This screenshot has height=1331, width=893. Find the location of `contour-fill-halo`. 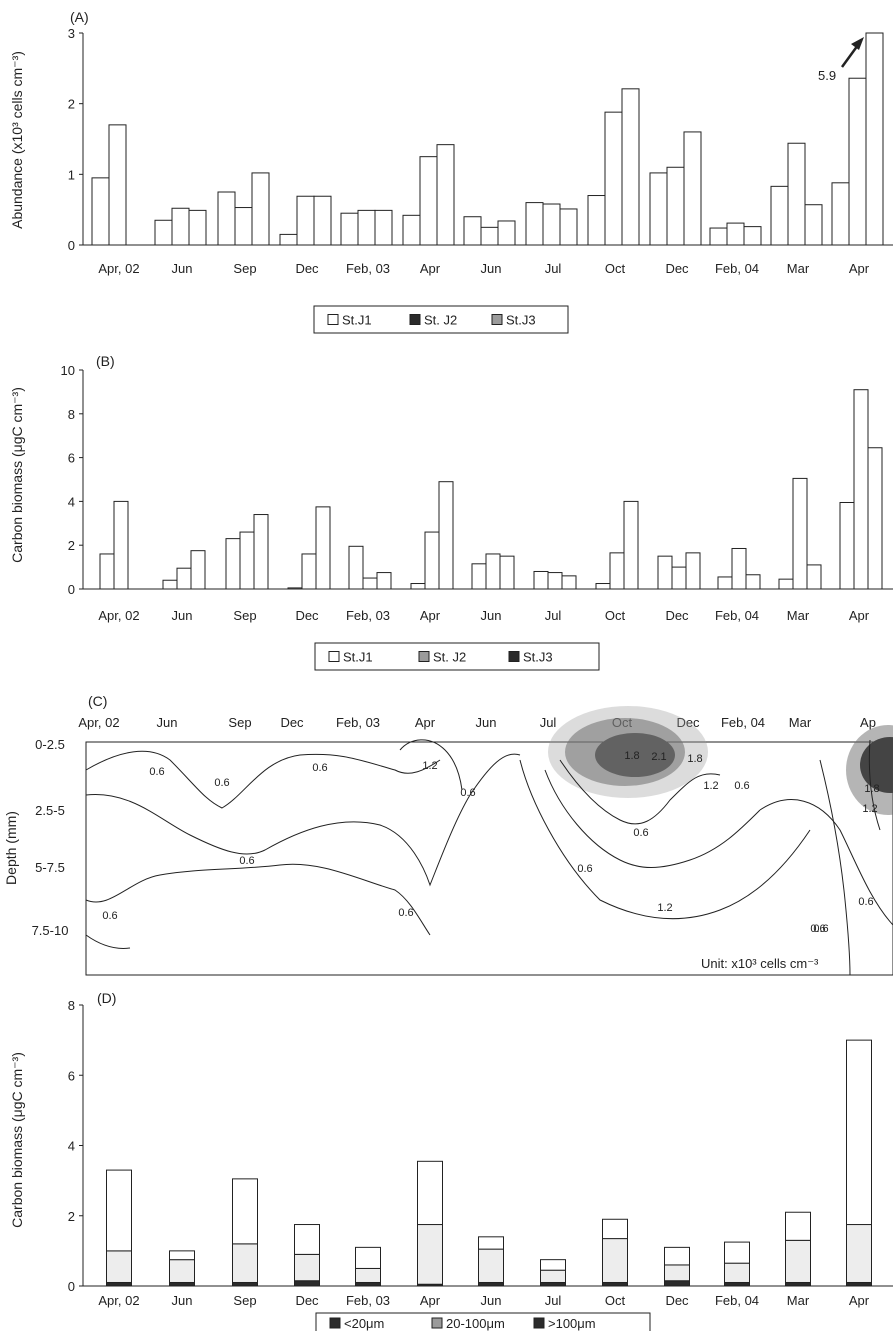

contour-fill-halo is located at coordinates (625, 752).